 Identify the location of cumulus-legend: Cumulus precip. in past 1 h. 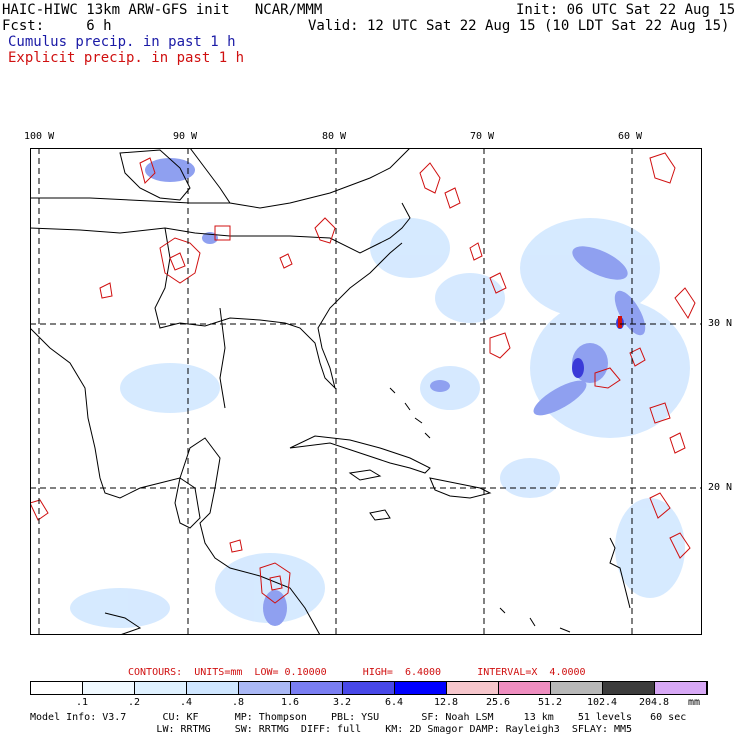
(122, 42).